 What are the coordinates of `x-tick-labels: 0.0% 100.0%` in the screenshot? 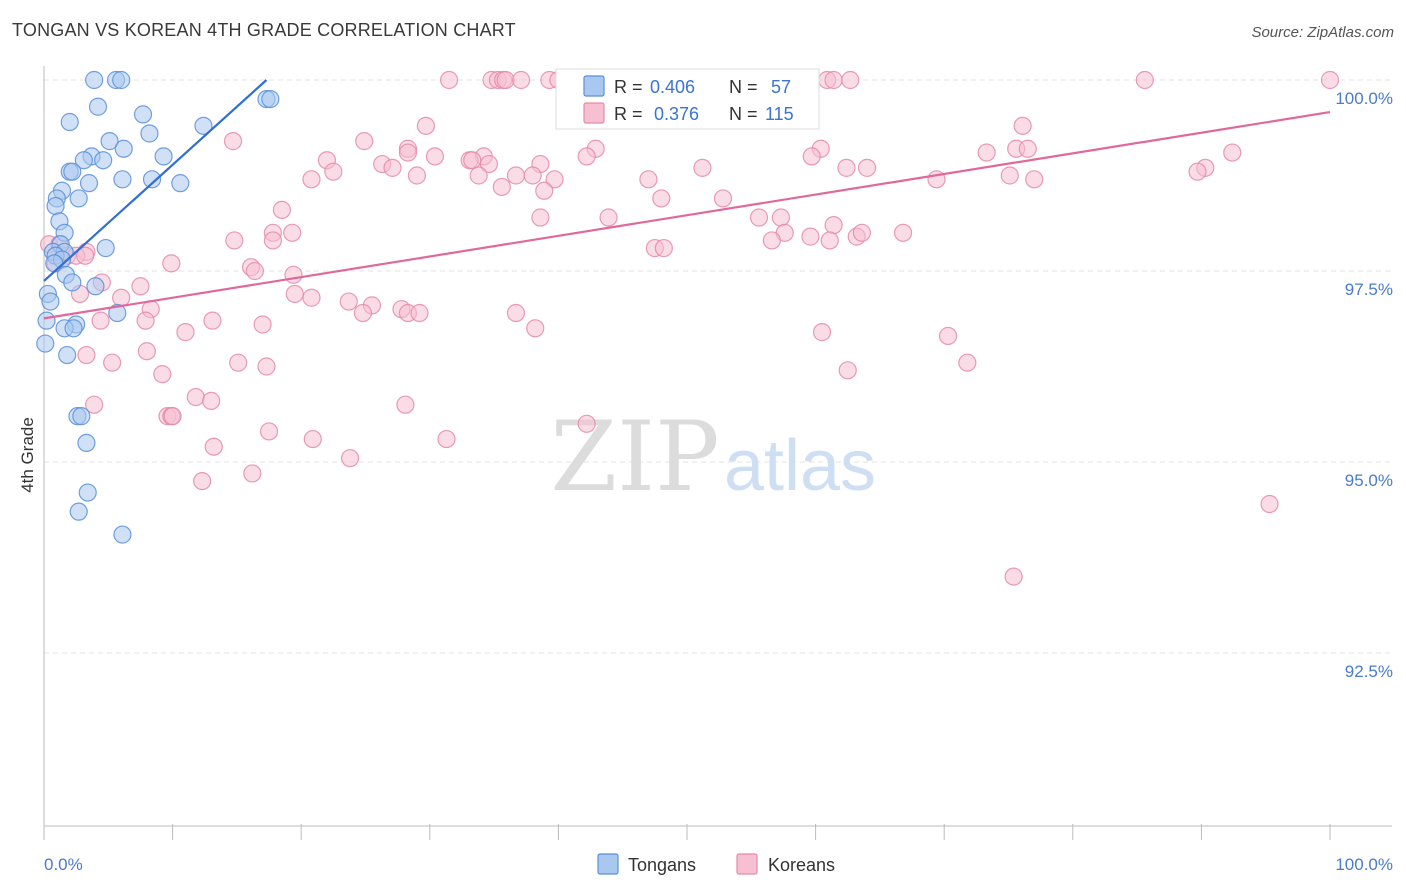 It's located at (718, 864).